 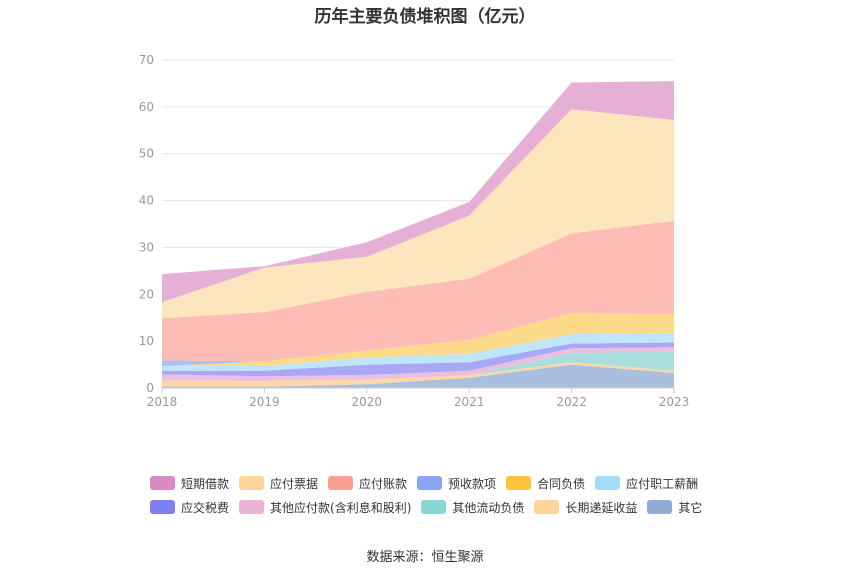 What do you see at coordinates (662, 483) in the screenshot?
I see `legend-label: 应付职工薪酬` at bounding box center [662, 483].